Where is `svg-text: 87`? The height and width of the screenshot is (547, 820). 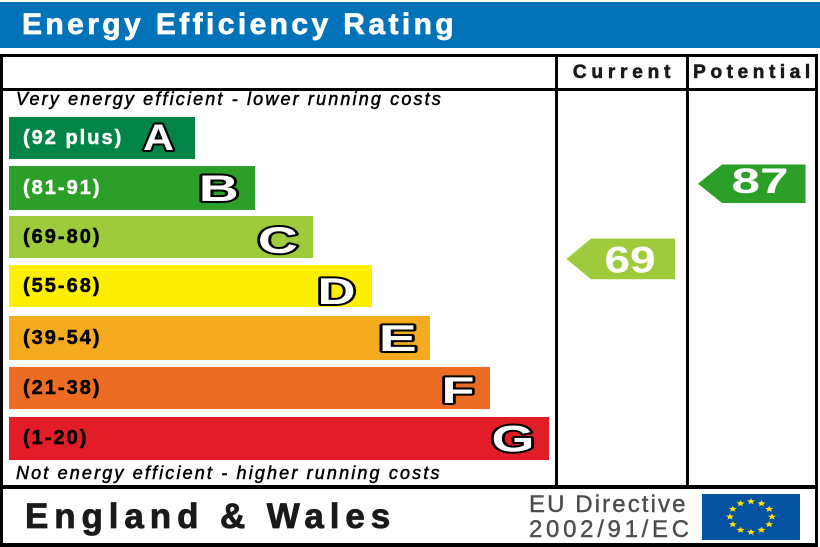 svg-text: 87 is located at coordinates (760, 181).